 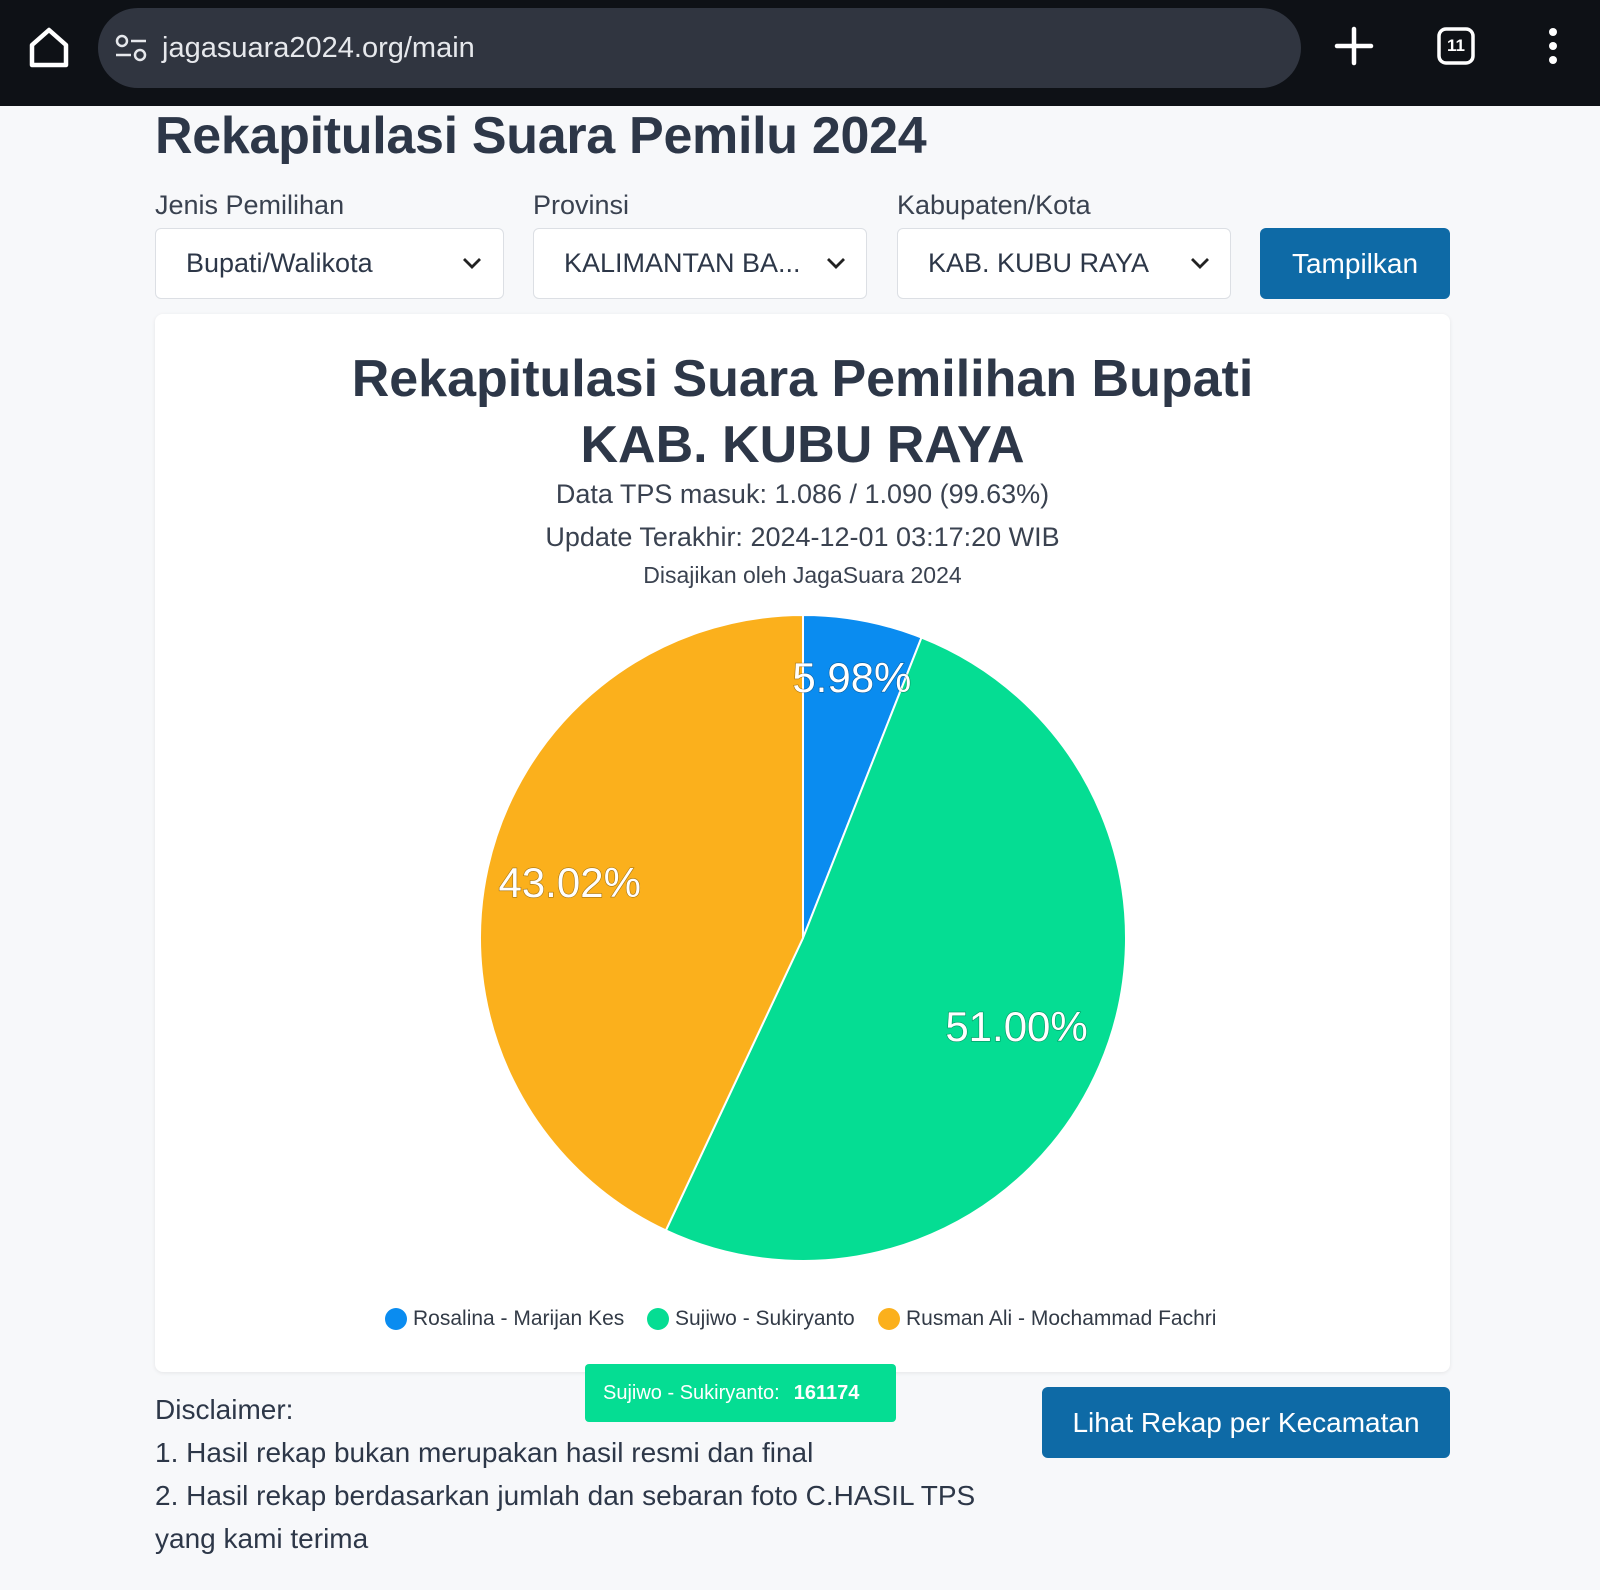 What do you see at coordinates (1246, 1422) in the screenshot?
I see `rekap-kecamatan-button: Lihat Rekap per Kecamatan` at bounding box center [1246, 1422].